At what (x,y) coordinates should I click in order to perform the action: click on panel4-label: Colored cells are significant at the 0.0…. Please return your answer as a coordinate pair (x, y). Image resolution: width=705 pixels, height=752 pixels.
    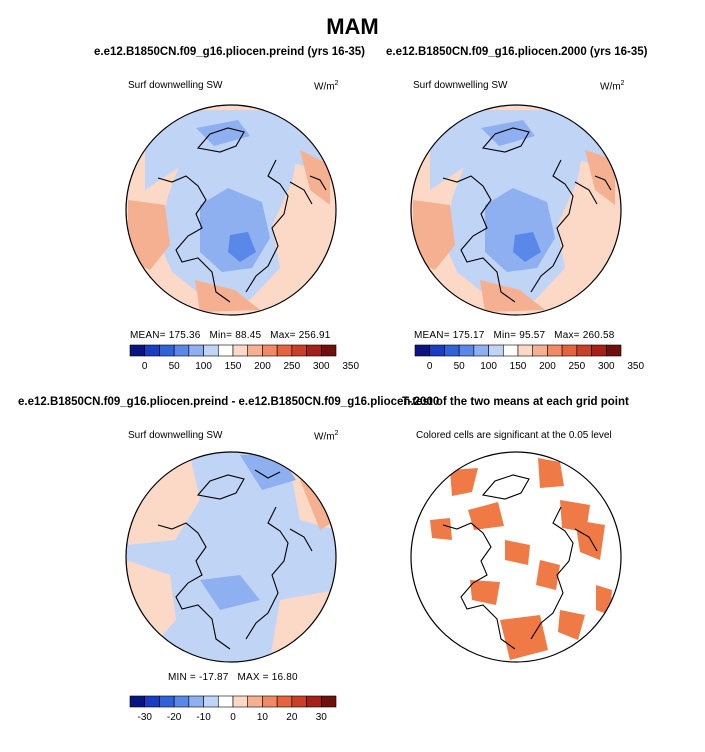
    Looking at the image, I should click on (514, 435).